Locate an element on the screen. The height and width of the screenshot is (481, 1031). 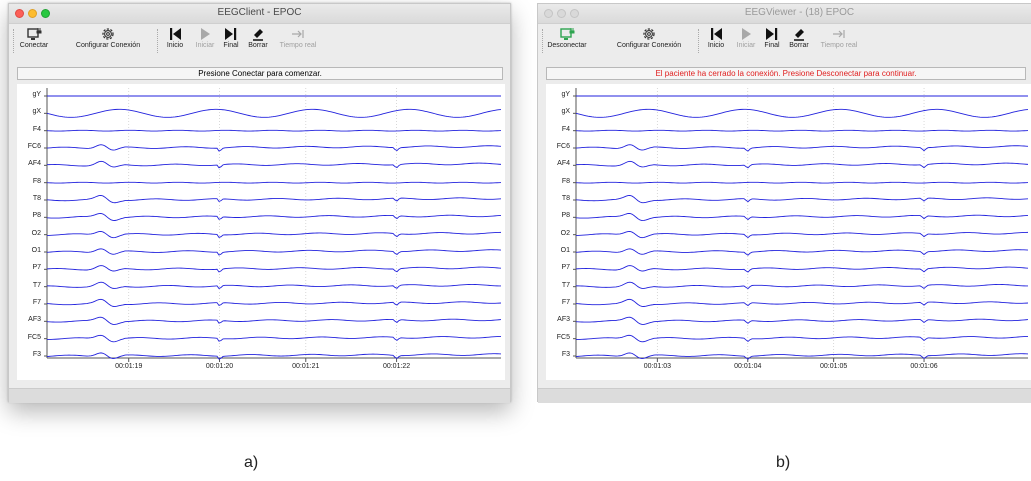
eeg-trace-f8 is located at coordinates (802, 182).